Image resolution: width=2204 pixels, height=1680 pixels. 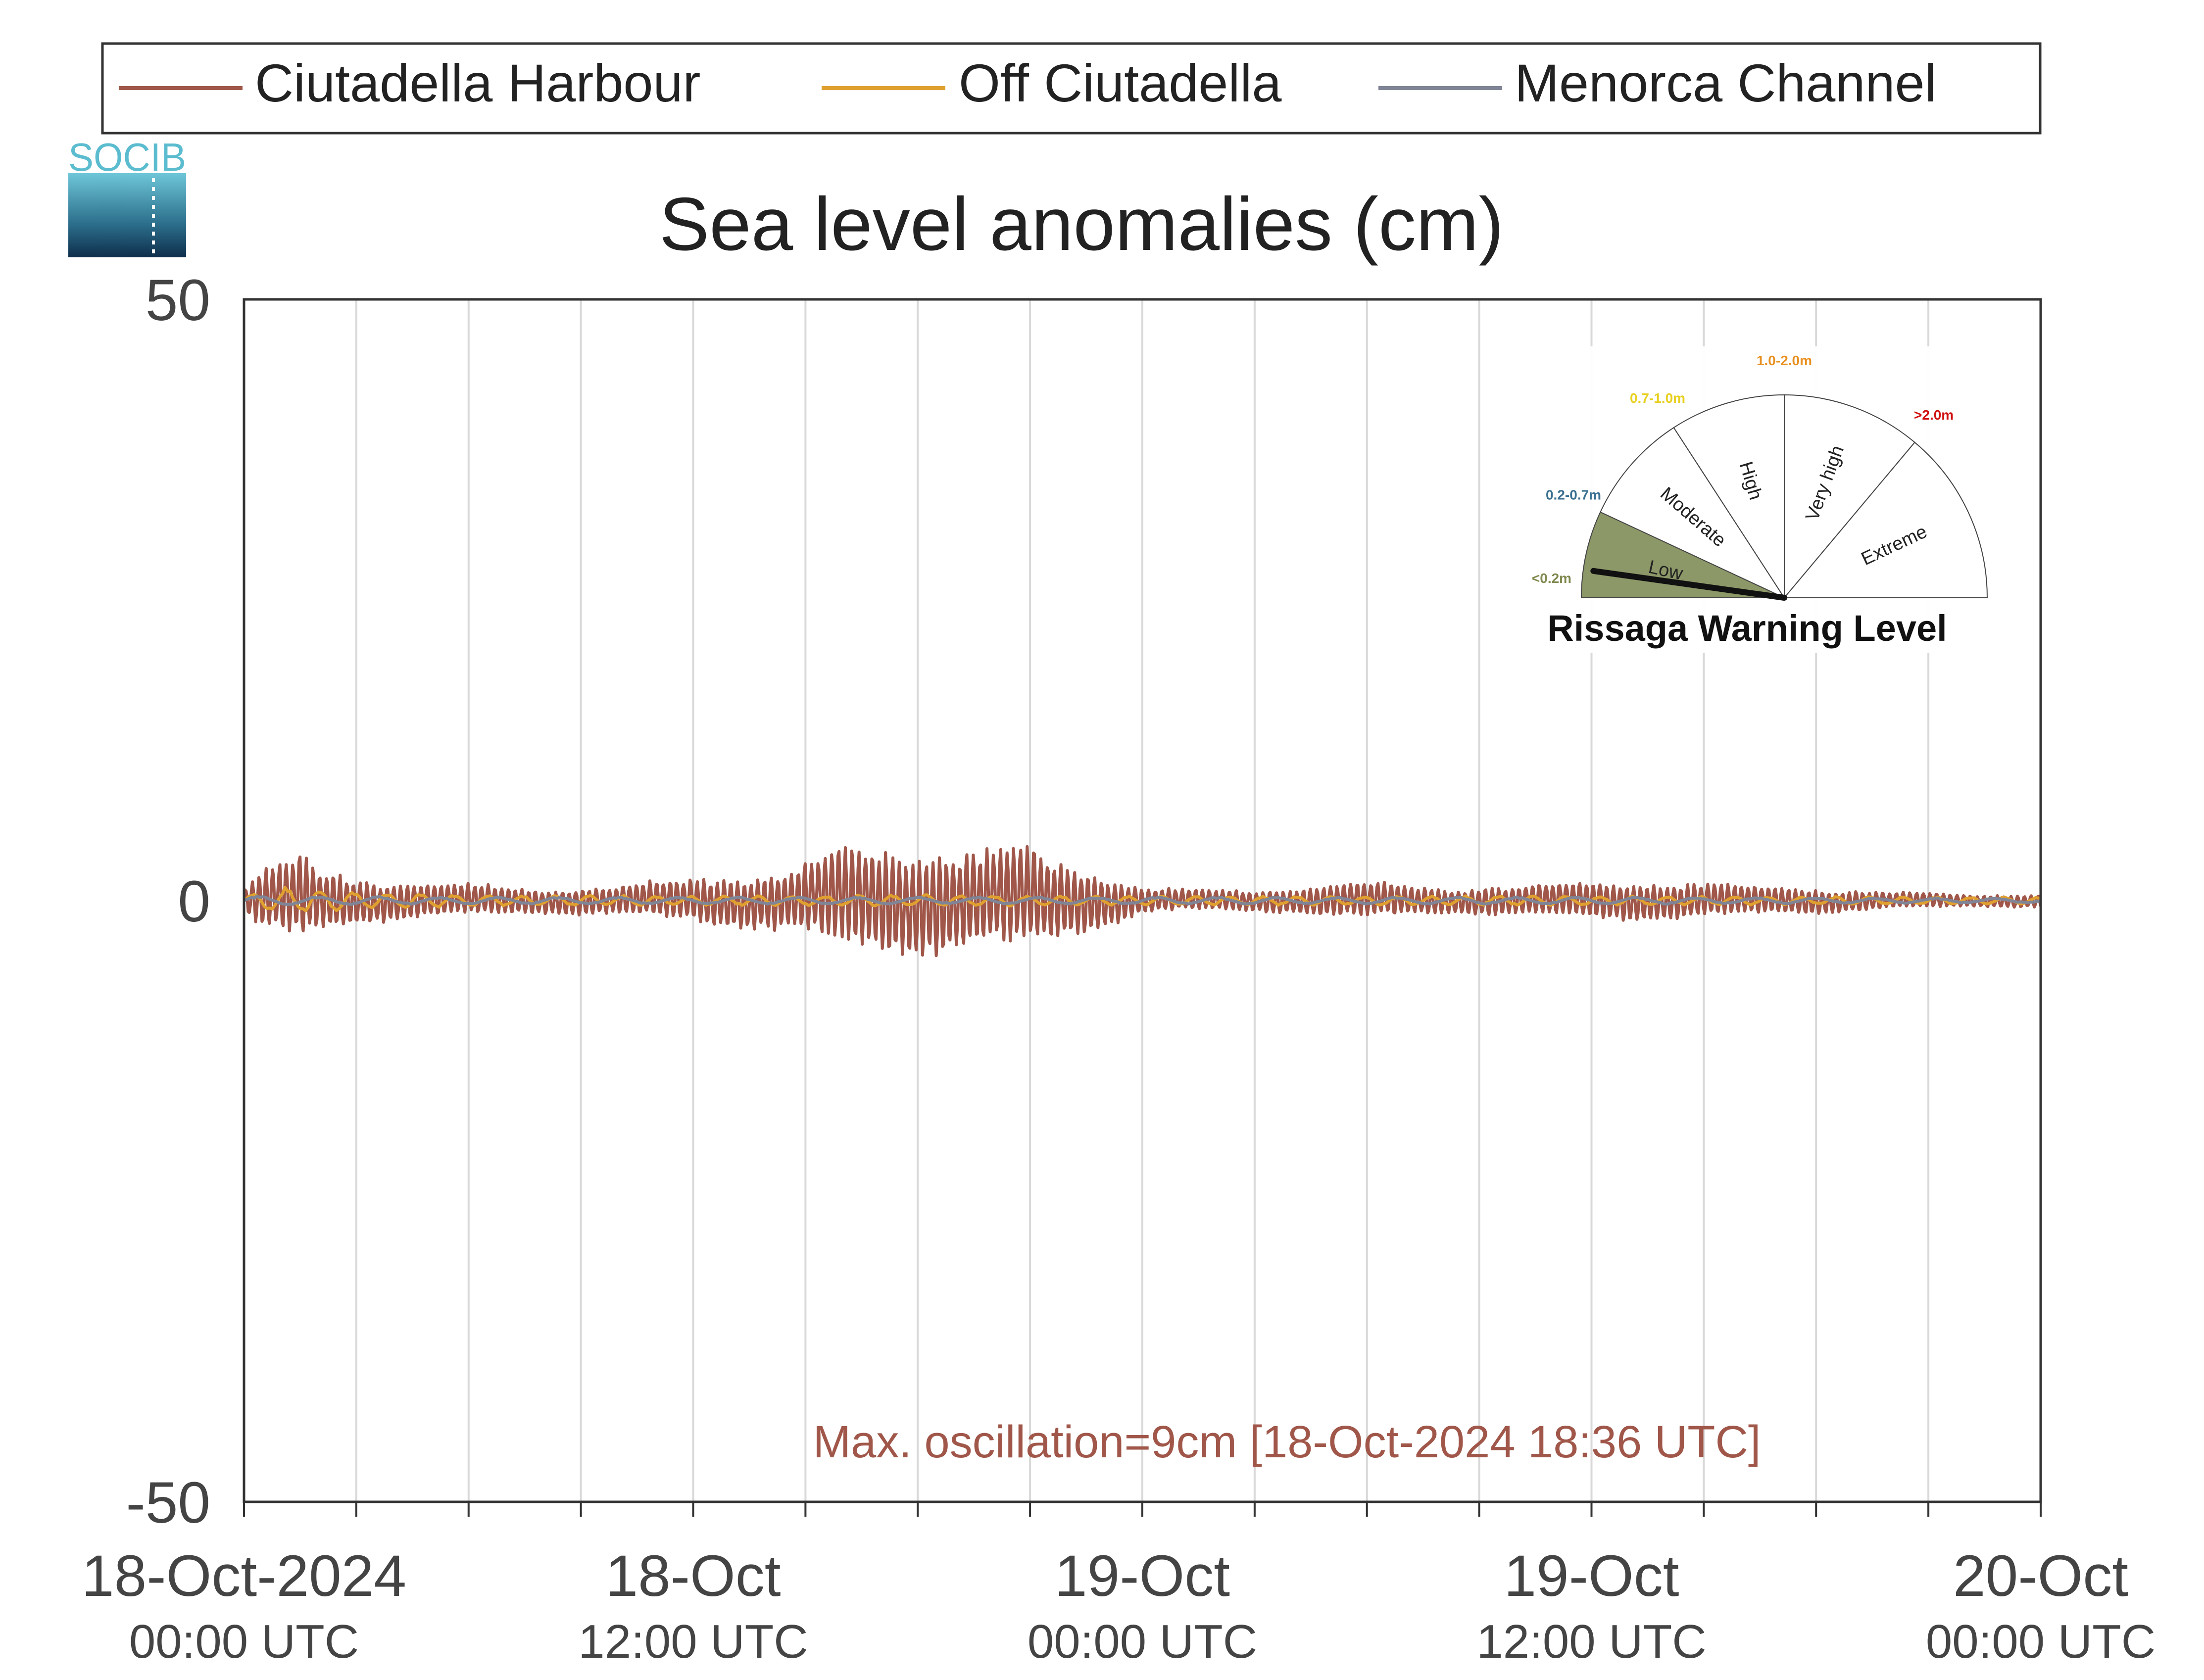 What do you see at coordinates (1688, 585) in the screenshot?
I see `gauge-needle` at bounding box center [1688, 585].